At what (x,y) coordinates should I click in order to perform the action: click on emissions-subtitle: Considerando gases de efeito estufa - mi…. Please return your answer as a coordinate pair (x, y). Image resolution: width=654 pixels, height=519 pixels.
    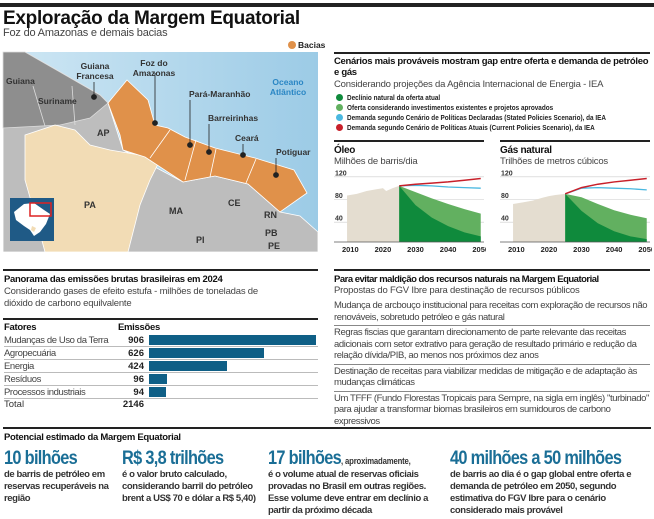
    Looking at the image, I should click on (131, 297).